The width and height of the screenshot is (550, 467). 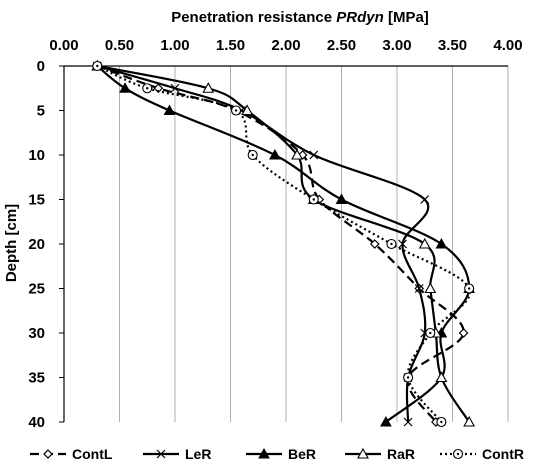 I want to click on x-axis-title-unit: [MPa], so click(x=406, y=17).